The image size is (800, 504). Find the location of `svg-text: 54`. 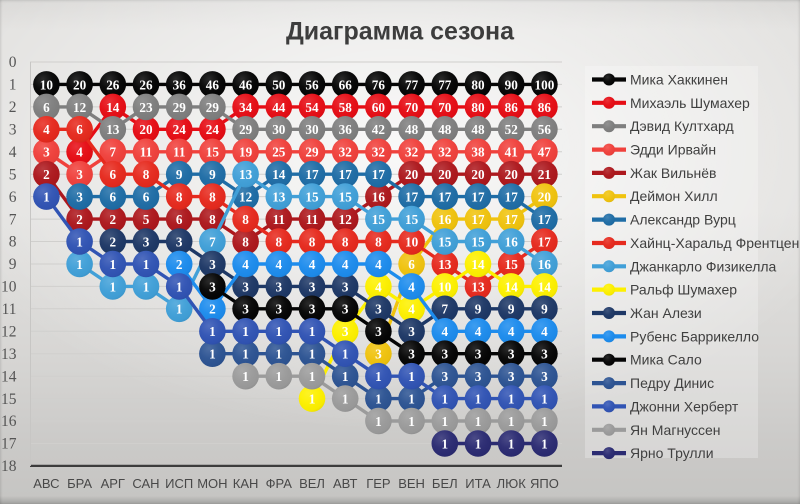

svg-text: 54 is located at coordinates (312, 107).